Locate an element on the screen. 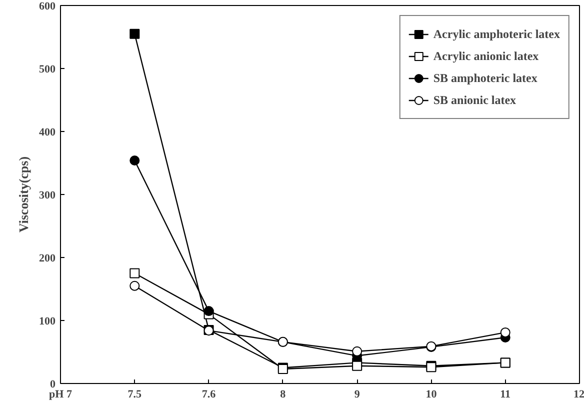 The width and height of the screenshot is (584, 413). x-tick-label: 10 is located at coordinates (432, 394).